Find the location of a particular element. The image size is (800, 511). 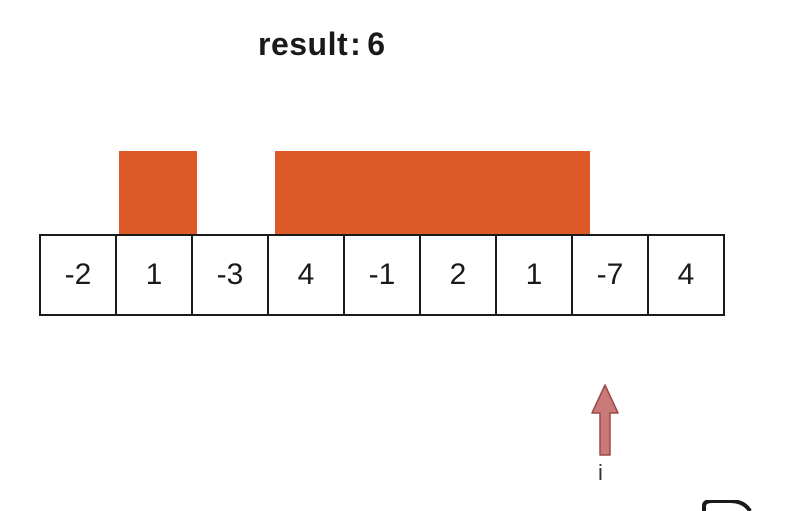

array-row: -2 1 -3 4 -1 2 1 -7 4 is located at coordinates (382, 275).